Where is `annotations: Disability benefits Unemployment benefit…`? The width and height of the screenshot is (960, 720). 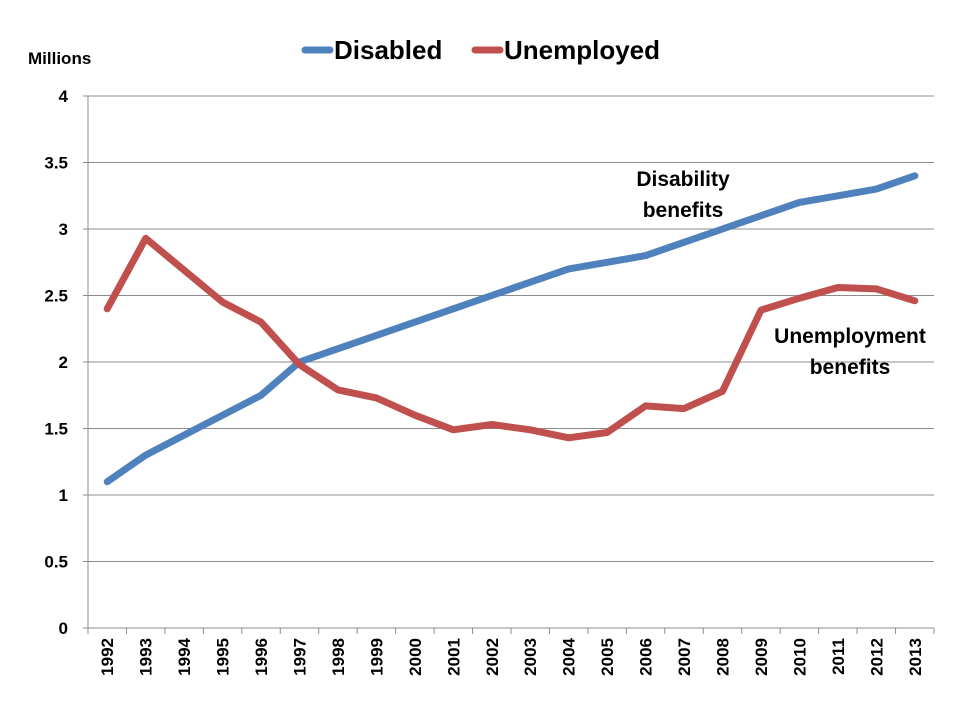 annotations: Disability benefits Unemployment benefit… is located at coordinates (781, 273).